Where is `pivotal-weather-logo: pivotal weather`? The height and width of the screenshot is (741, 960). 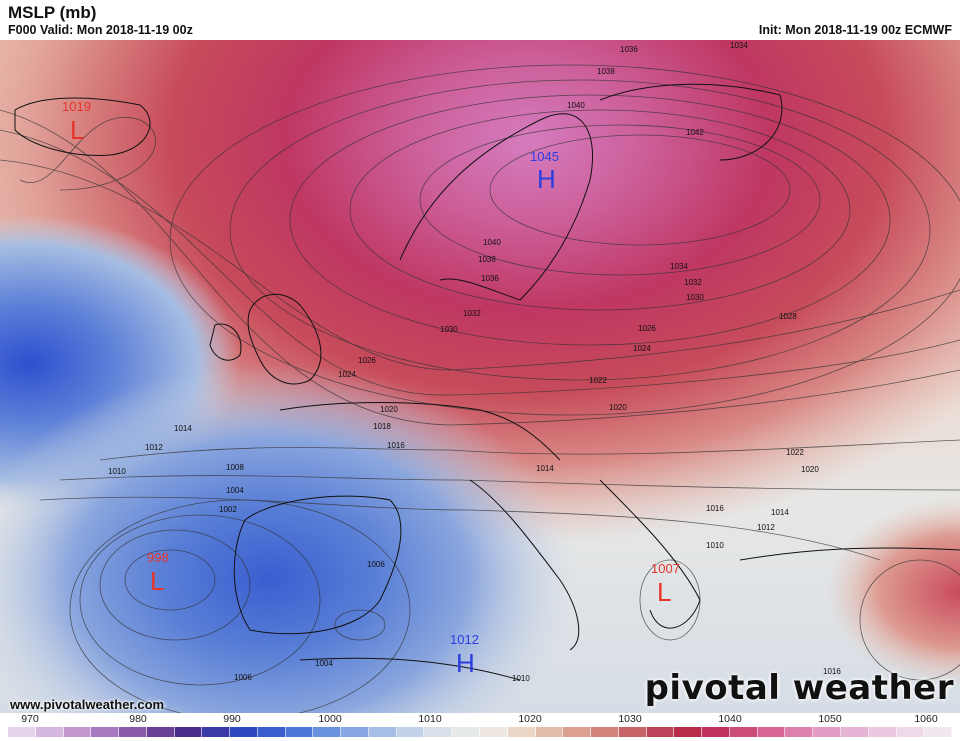
pivotal-weather-logo: pivotal weather is located at coordinates (799, 688).